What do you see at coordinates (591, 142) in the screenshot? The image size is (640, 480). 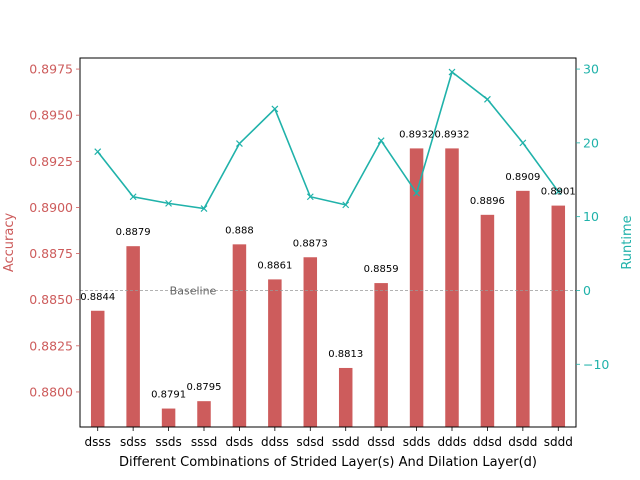 I see `right-tick-label: 20` at bounding box center [591, 142].